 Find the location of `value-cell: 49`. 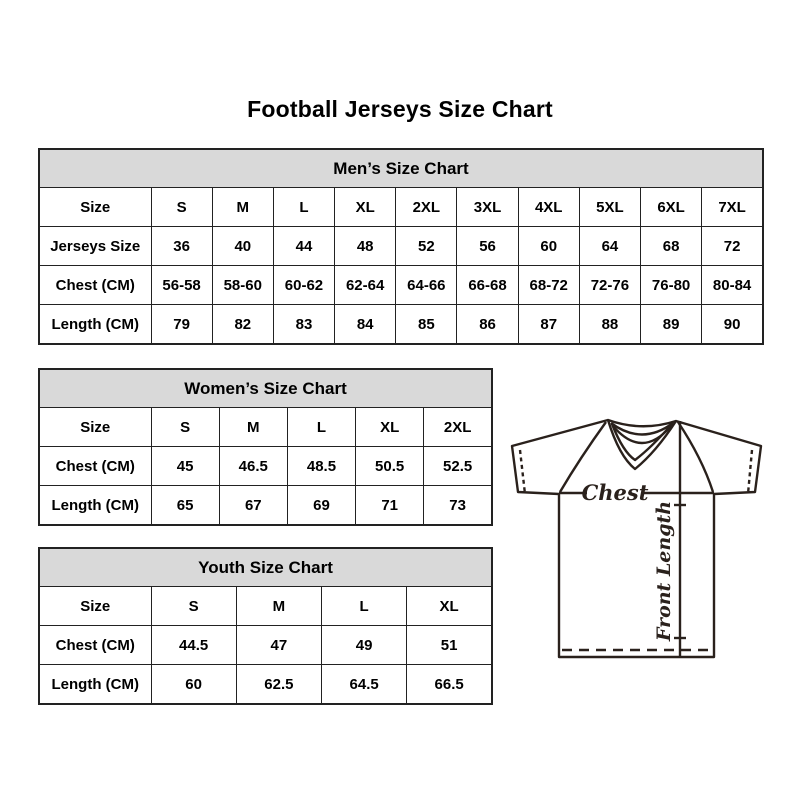

value-cell: 49 is located at coordinates (364, 645).